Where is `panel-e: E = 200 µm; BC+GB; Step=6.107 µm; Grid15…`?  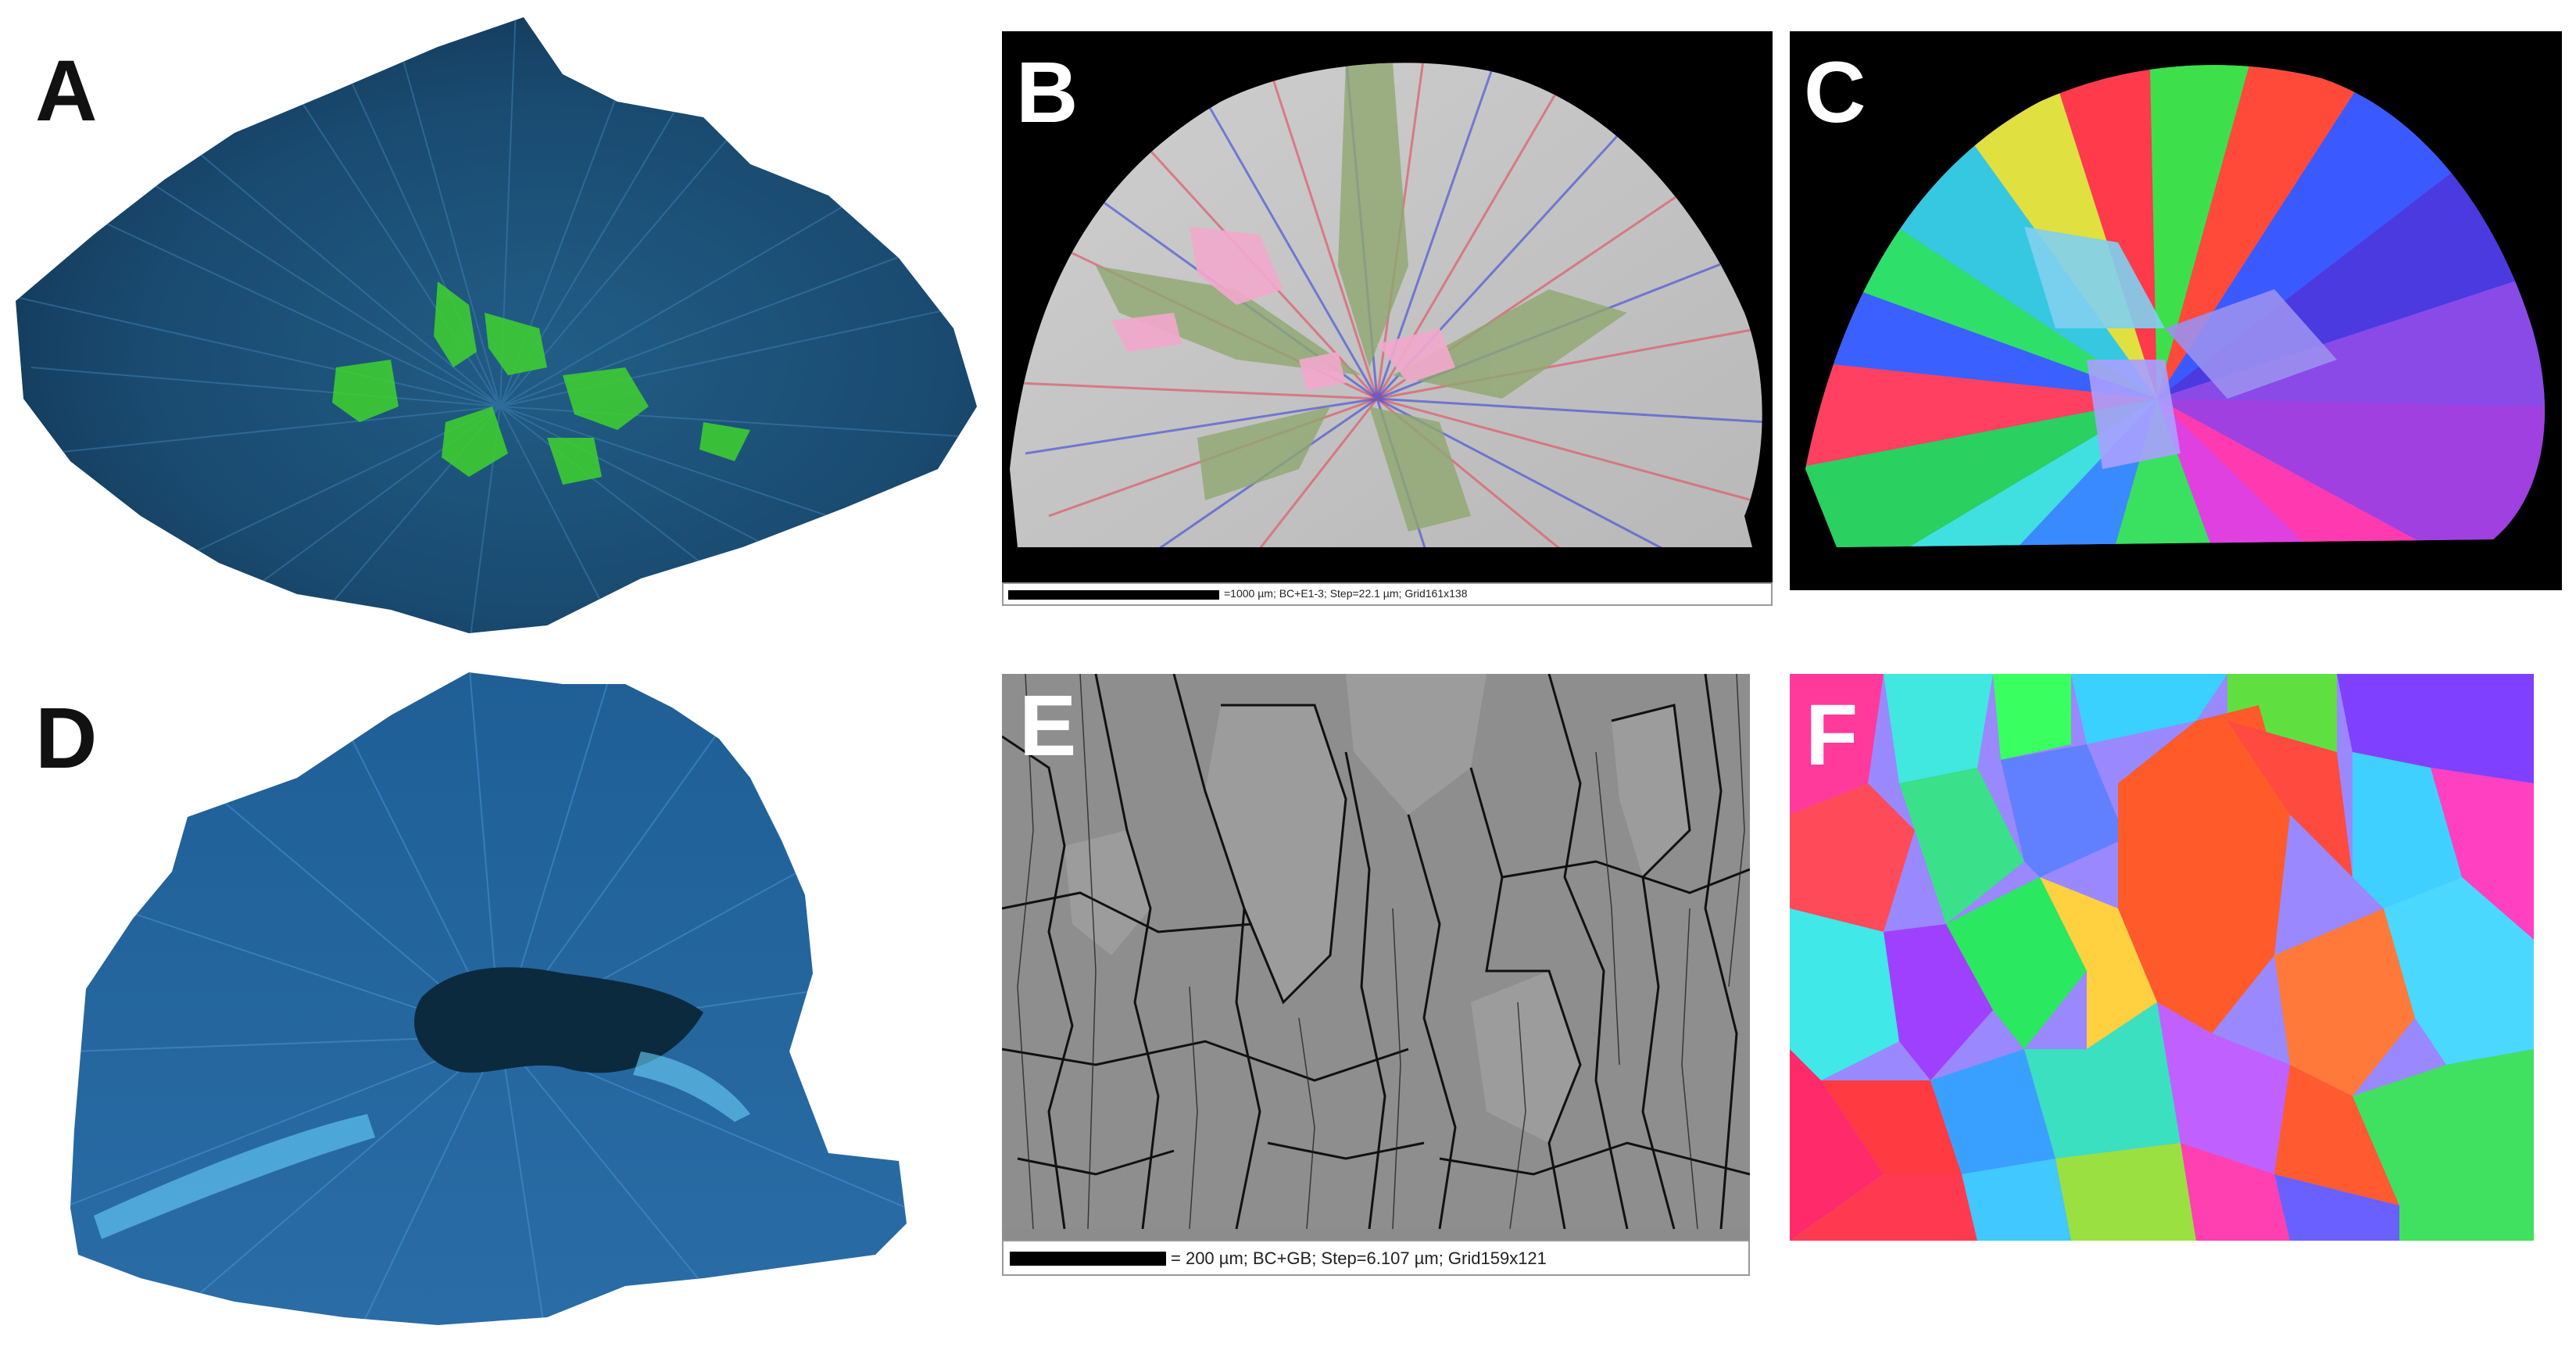
panel-e: E = 200 µm; BC+GB; Step=6.107 µm; Grid15… is located at coordinates (1376, 975).